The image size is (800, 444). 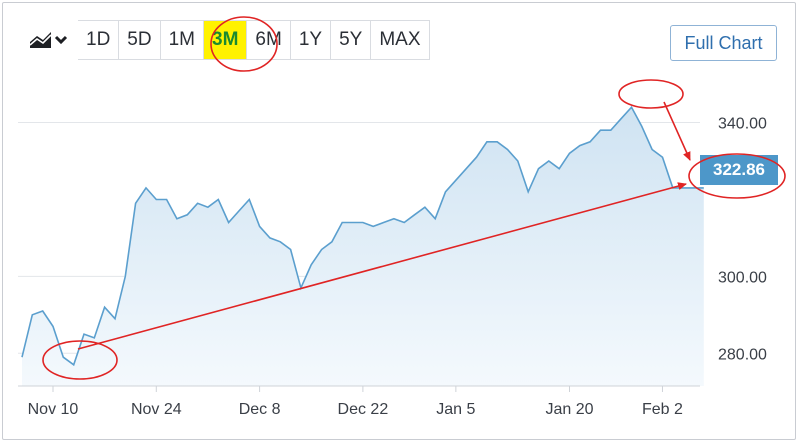 What do you see at coordinates (723, 43) in the screenshot?
I see `full-chart-button: Full Chart` at bounding box center [723, 43].